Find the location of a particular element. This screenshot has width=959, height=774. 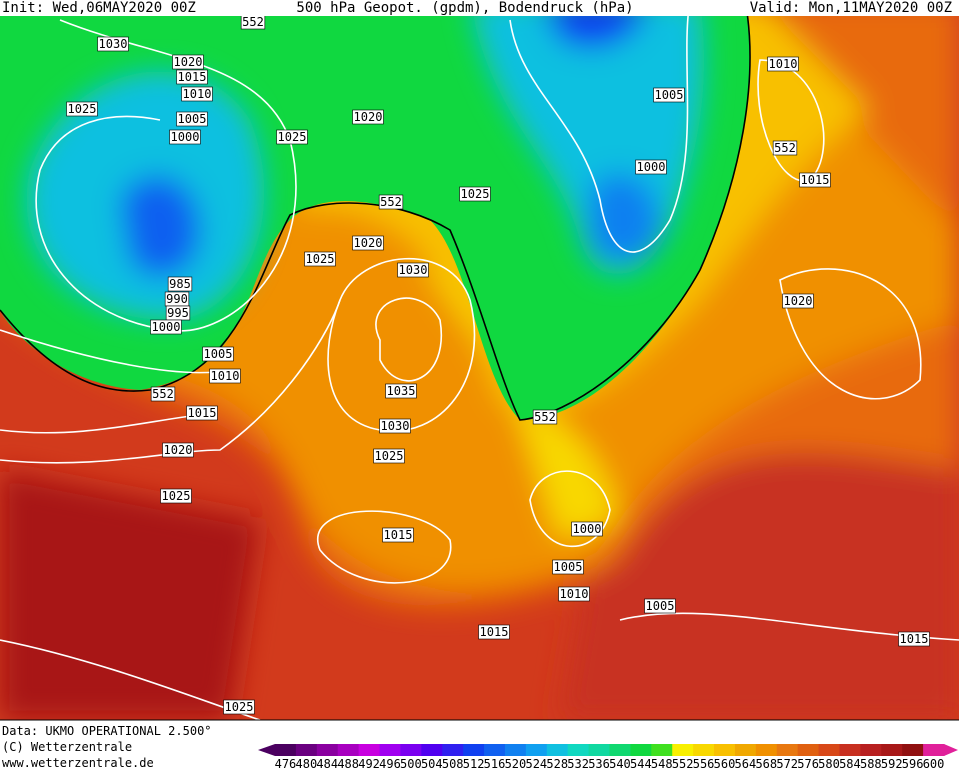

legend-label: 544 is located at coordinates (641, 763).